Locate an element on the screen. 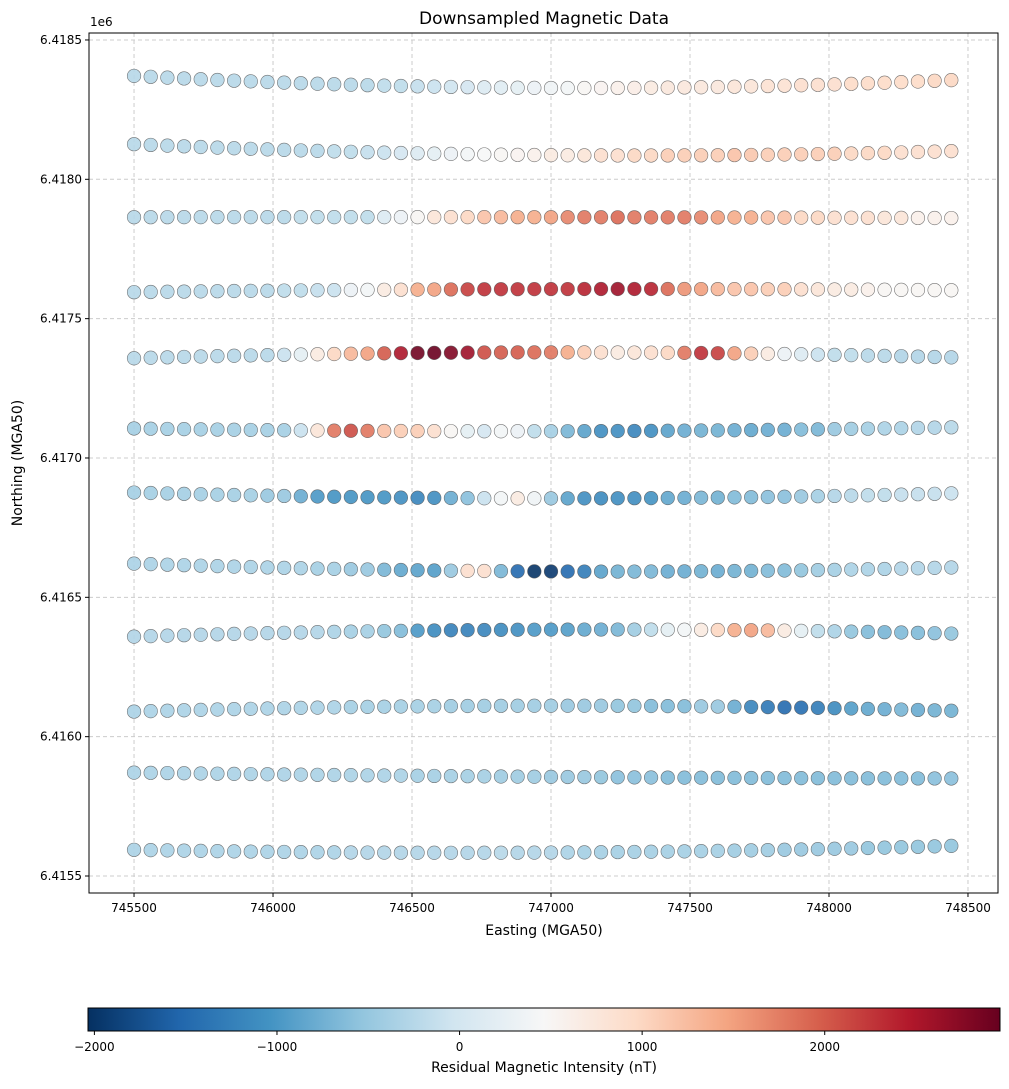 The width and height of the screenshot is (1009, 1089). y-tick-label: 6.4155 is located at coordinates (61, 876).